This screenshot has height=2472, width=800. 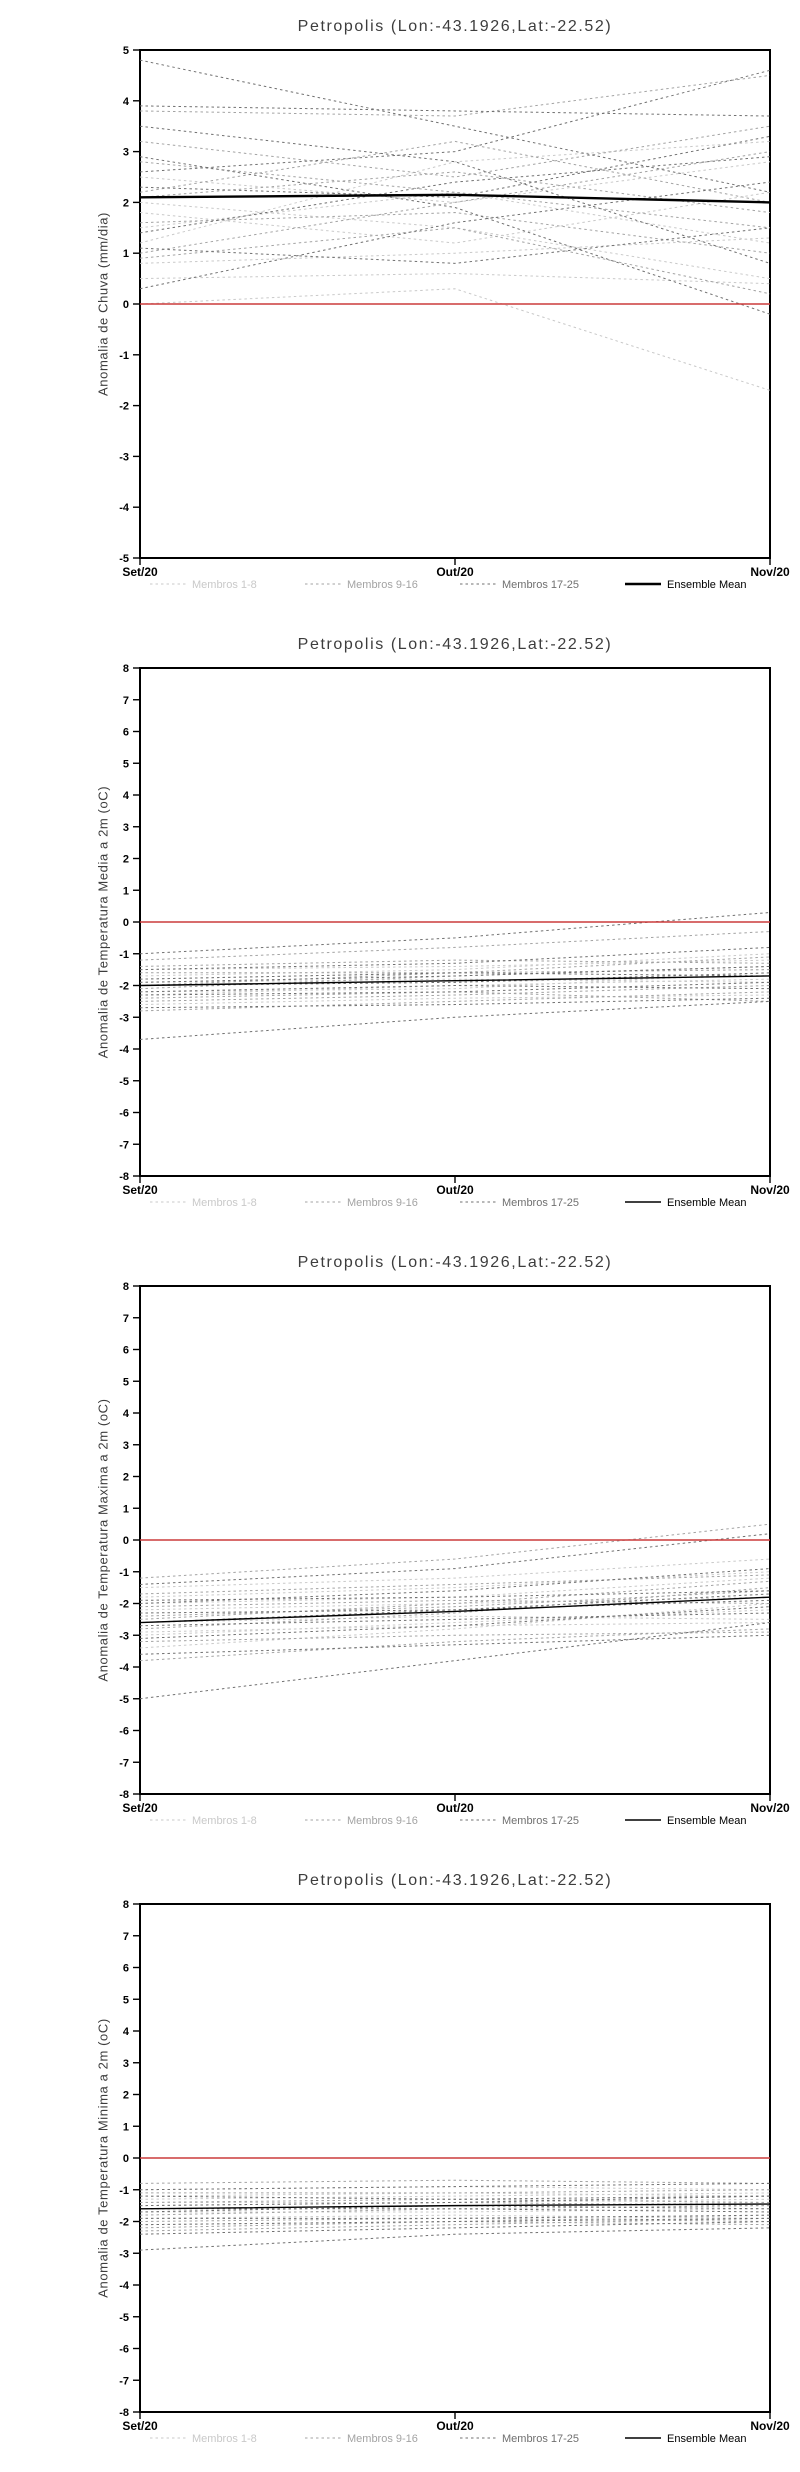 What do you see at coordinates (224, 1821) in the screenshot?
I see `legend-label: Membros 1-8` at bounding box center [224, 1821].